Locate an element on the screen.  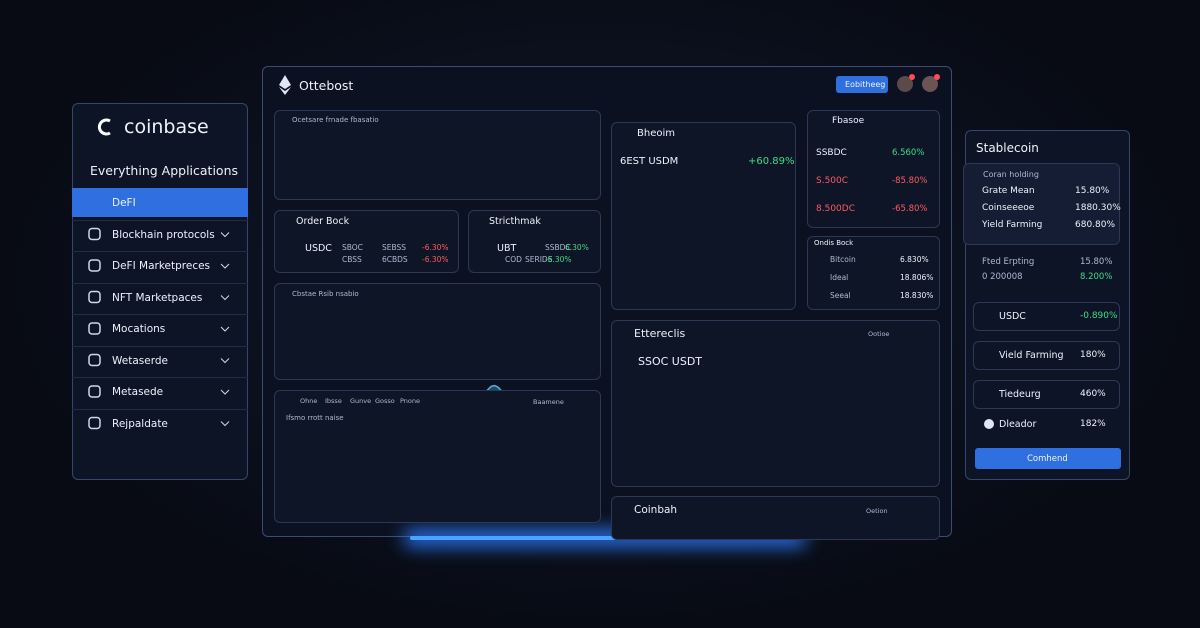
label: 0 200008 is located at coordinates (1002, 277).